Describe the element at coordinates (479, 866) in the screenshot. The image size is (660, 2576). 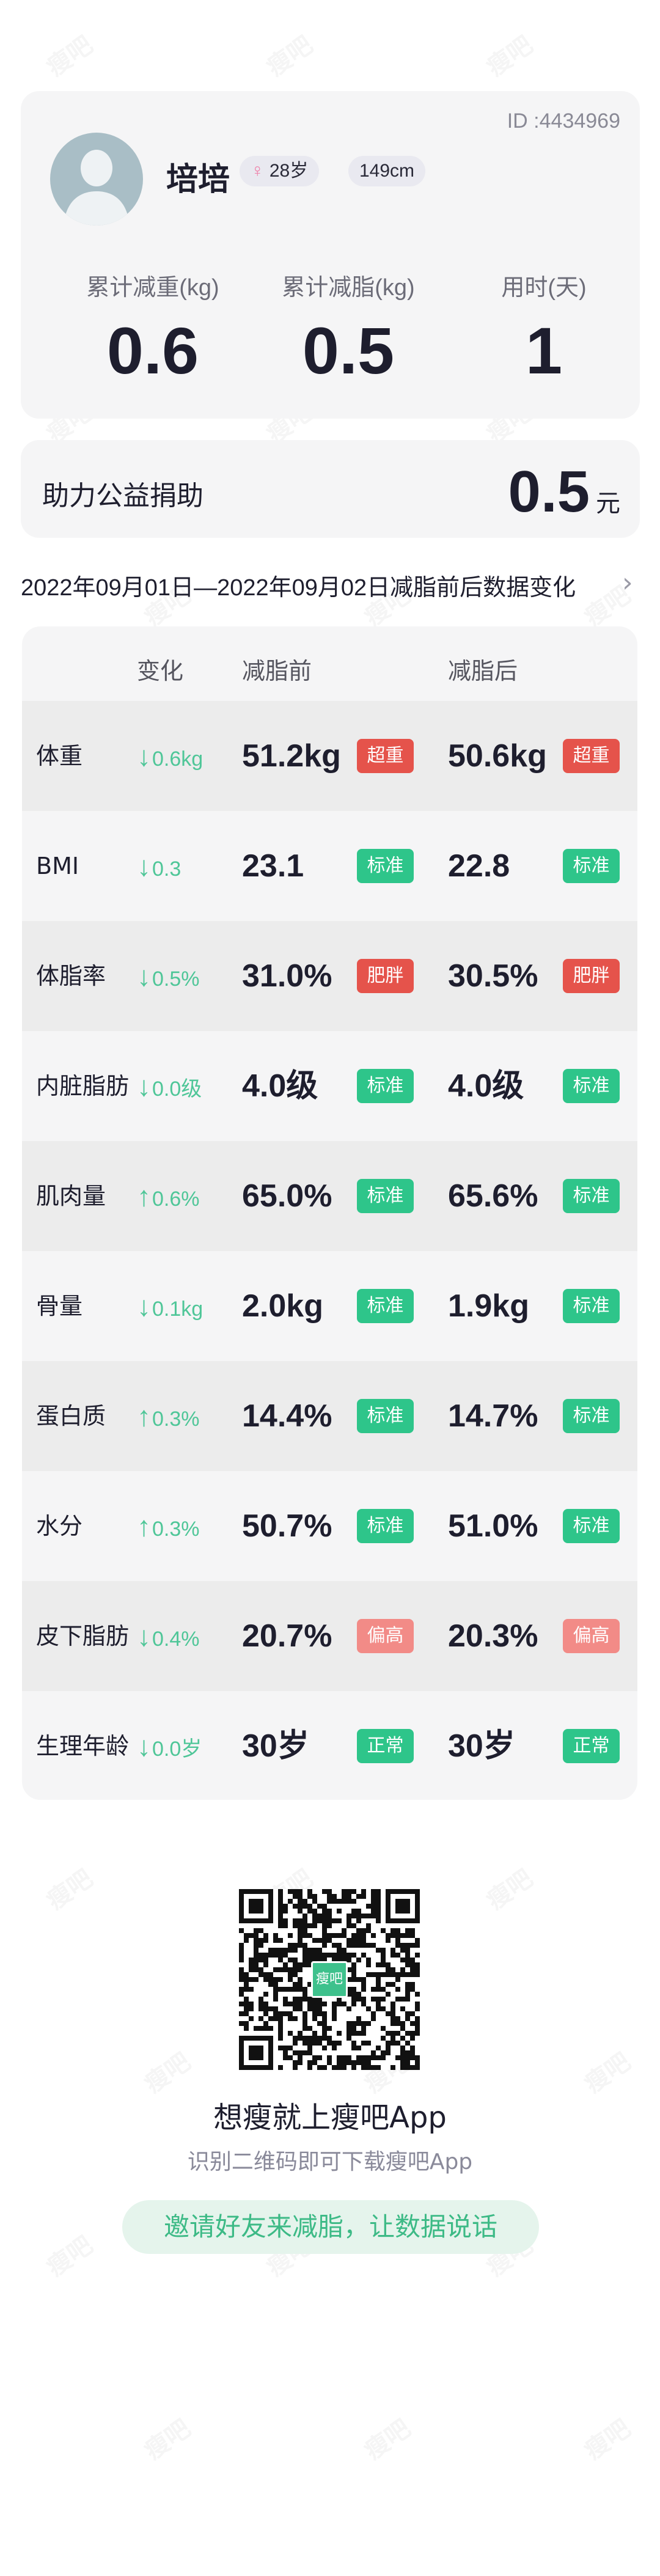
I see `value-after: 22.8` at that location.